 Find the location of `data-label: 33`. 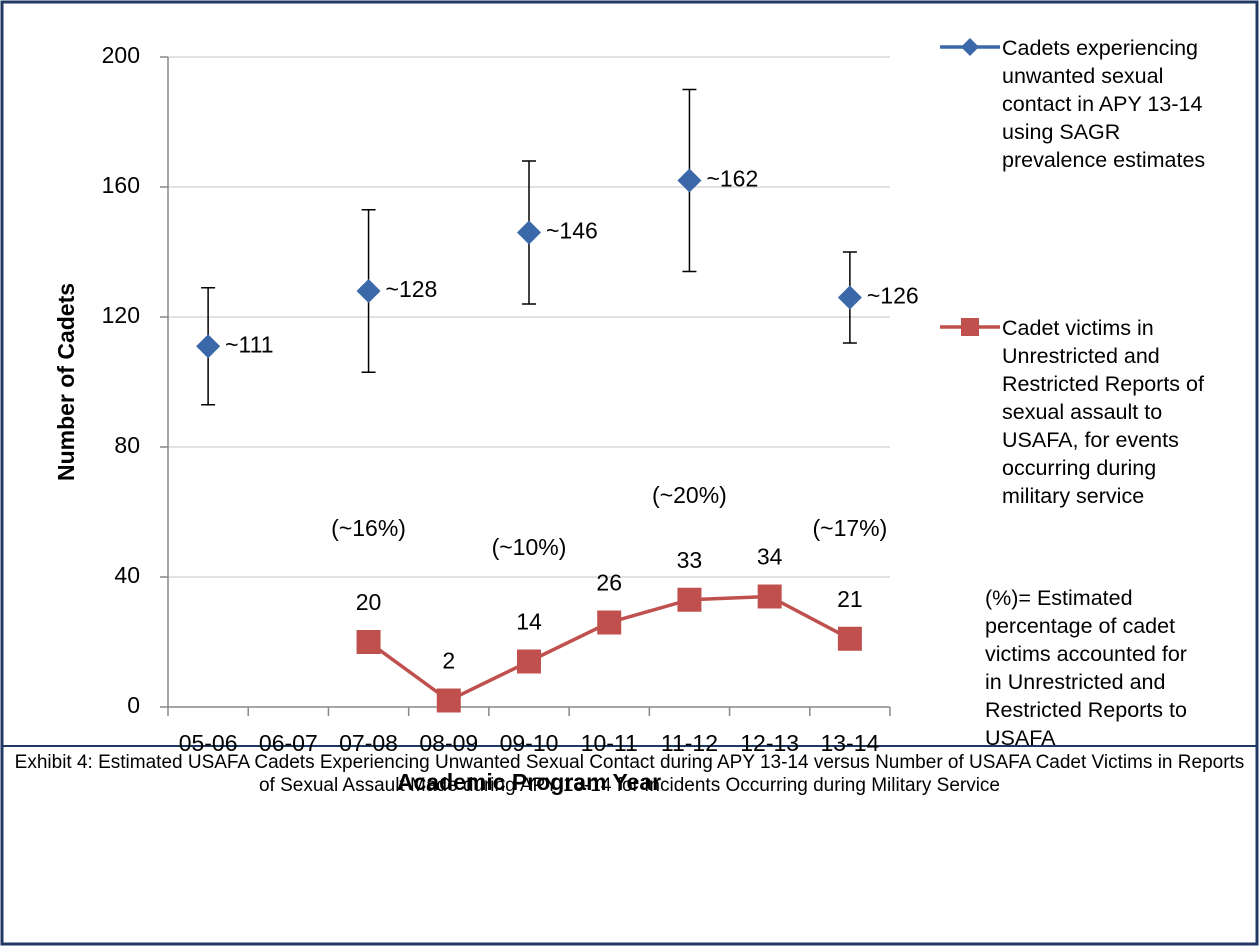

data-label: 33 is located at coordinates (690, 560).